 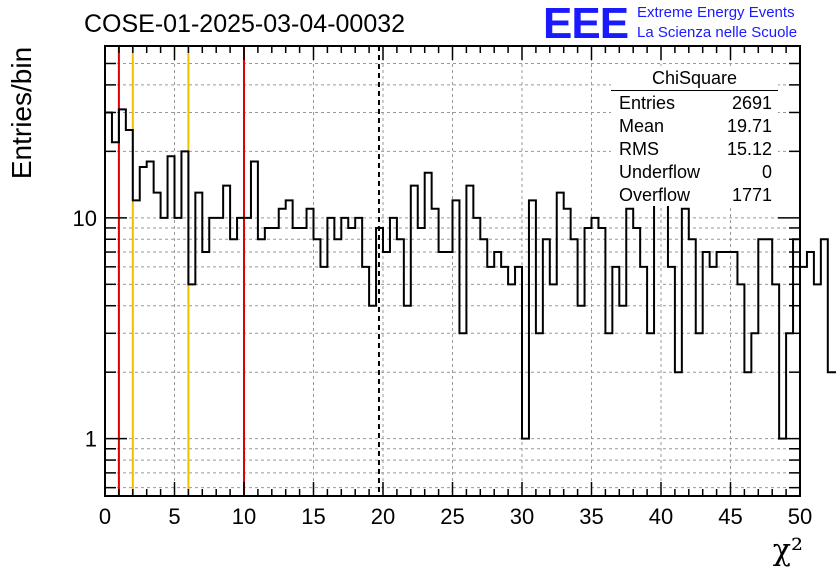 What do you see at coordinates (800, 516) in the screenshot?
I see `x-tick-label: 50` at bounding box center [800, 516].